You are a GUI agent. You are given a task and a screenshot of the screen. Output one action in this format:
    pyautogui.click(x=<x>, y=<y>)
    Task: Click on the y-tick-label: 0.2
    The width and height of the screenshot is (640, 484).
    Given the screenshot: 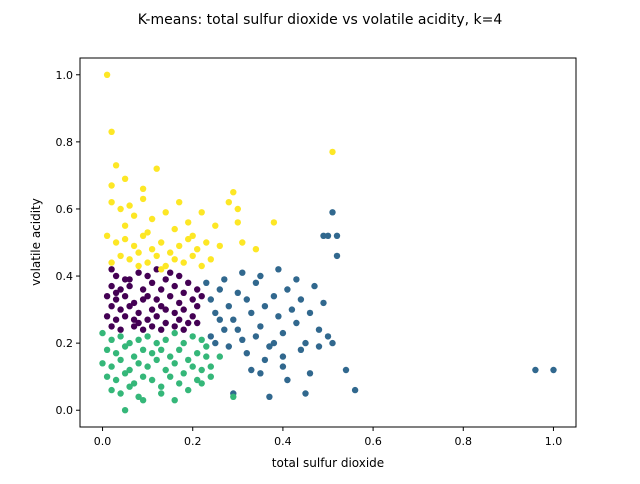 What is the action you would take?
    pyautogui.click(x=65, y=343)
    